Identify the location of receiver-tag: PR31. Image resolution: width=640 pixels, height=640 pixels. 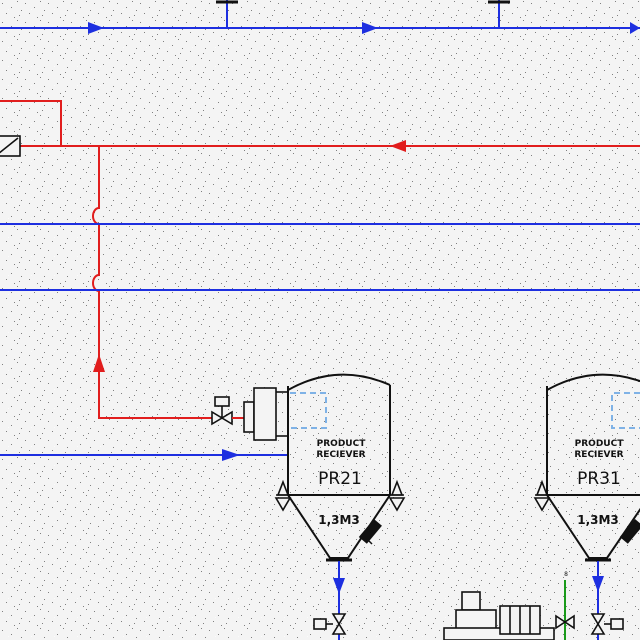
(599, 479).